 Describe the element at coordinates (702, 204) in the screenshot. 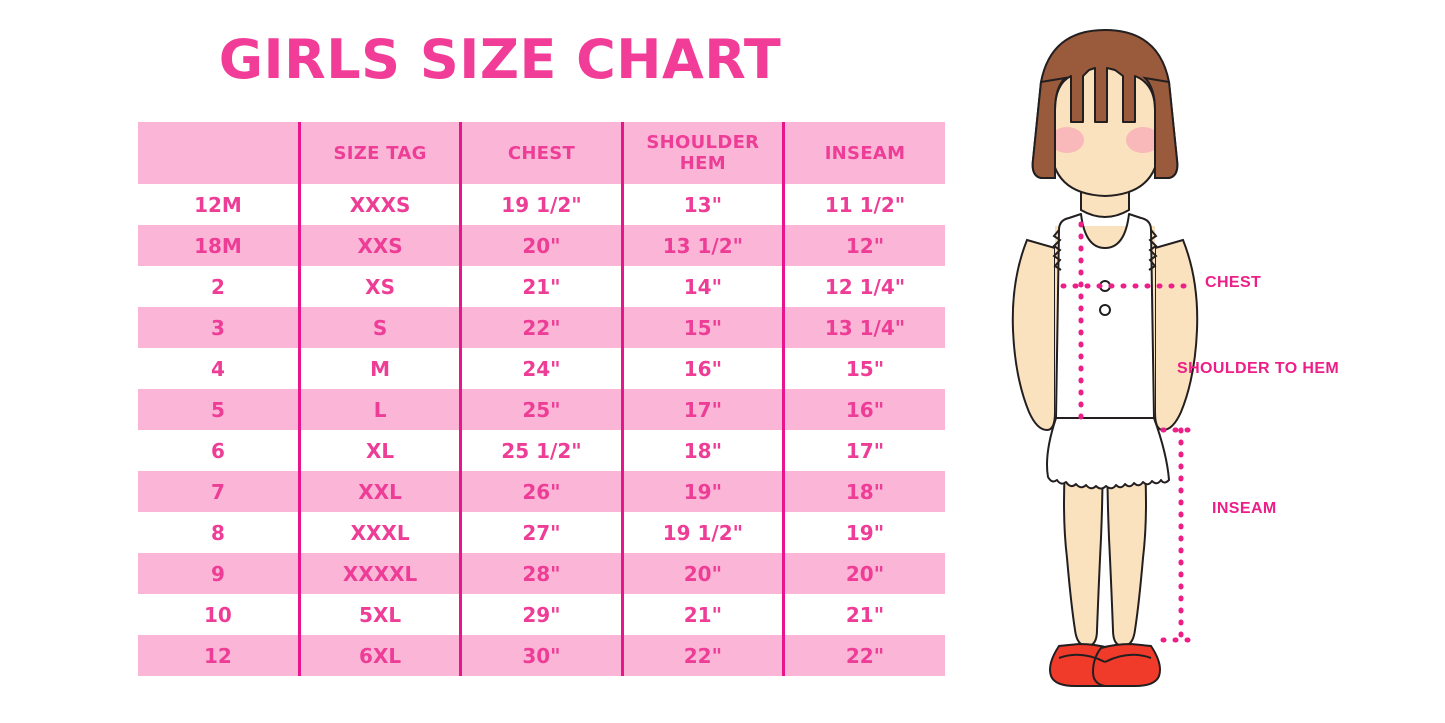

I see `cell-shoulder-hem: 13"` at that location.